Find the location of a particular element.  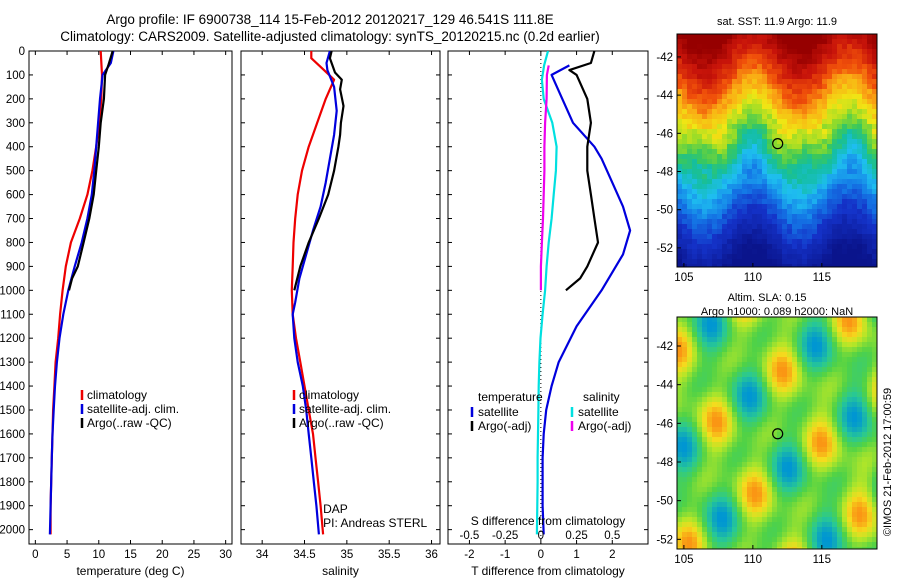

y-tick-label: 1000 is located at coordinates (12, 291).